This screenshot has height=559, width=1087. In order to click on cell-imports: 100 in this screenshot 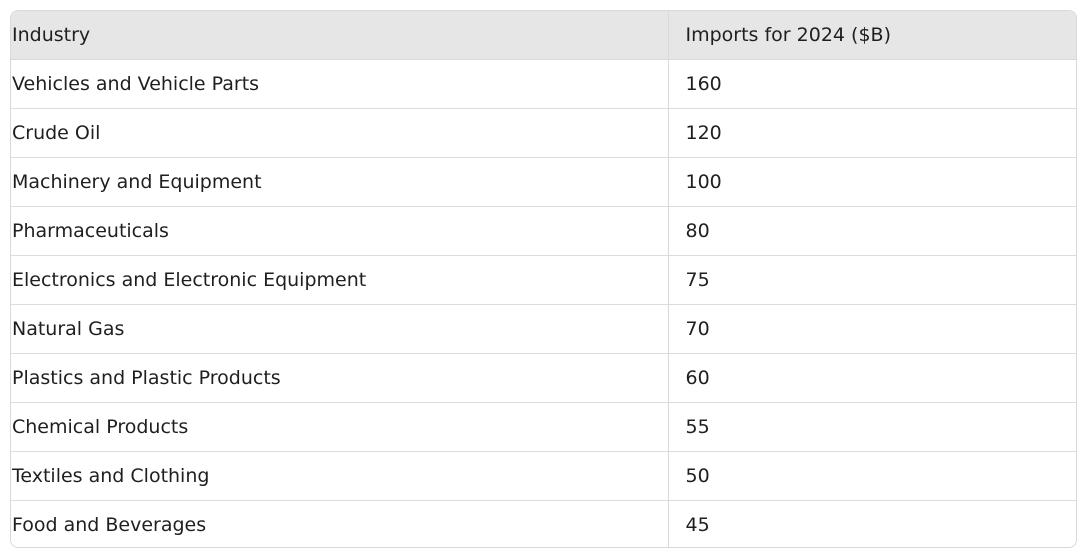, I will do `click(871, 182)`.